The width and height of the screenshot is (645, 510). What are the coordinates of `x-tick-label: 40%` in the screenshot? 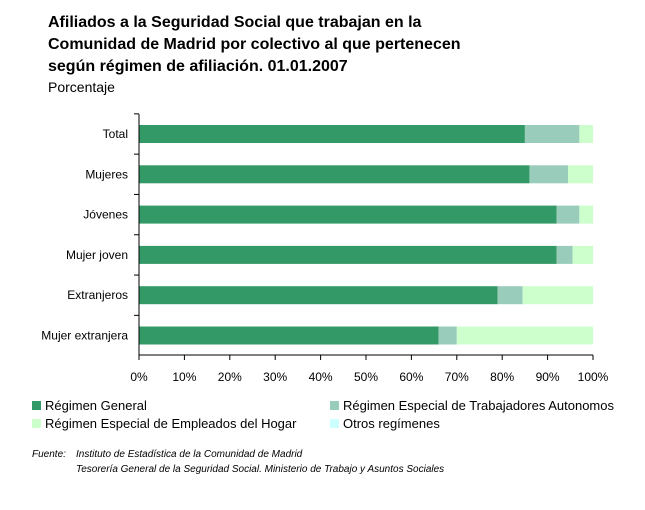 It's located at (321, 377).